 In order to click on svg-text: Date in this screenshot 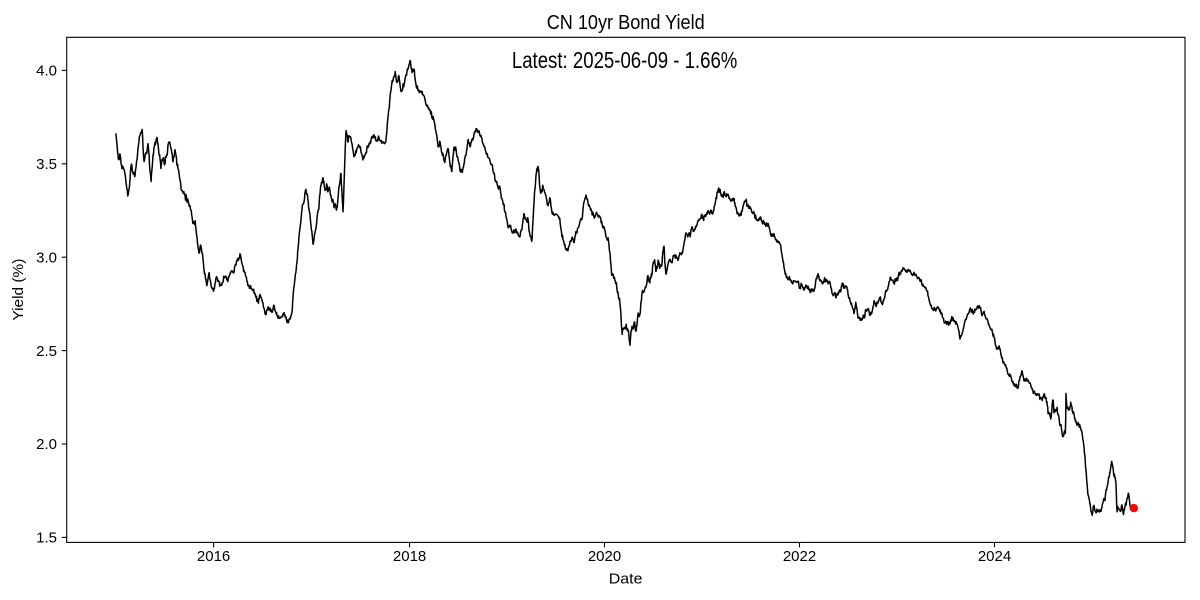, I will do `click(626, 578)`.